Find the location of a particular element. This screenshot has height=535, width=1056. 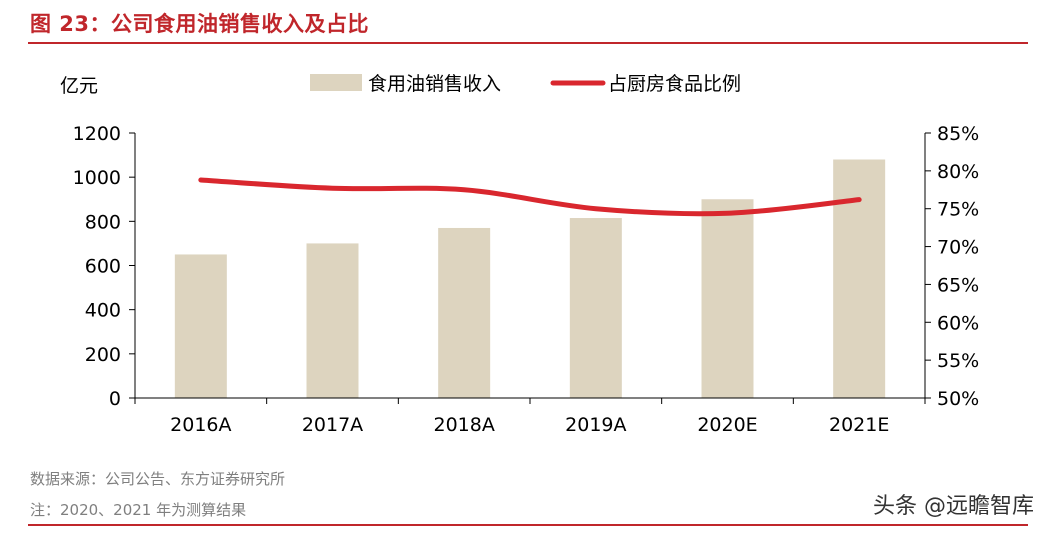

y-right-tick-label: 65% is located at coordinates (958, 285).